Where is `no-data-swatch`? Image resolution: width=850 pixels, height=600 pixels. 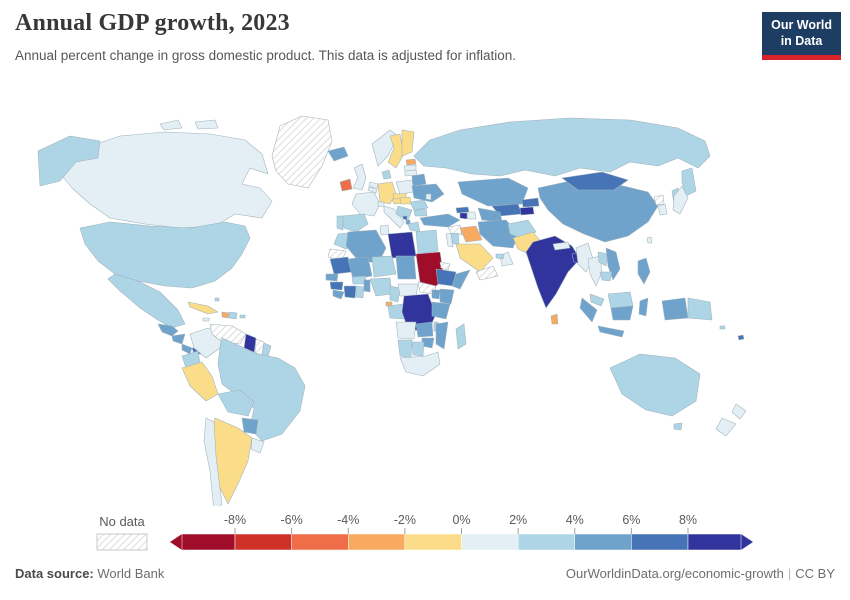
no-data-swatch is located at coordinates (122, 542).